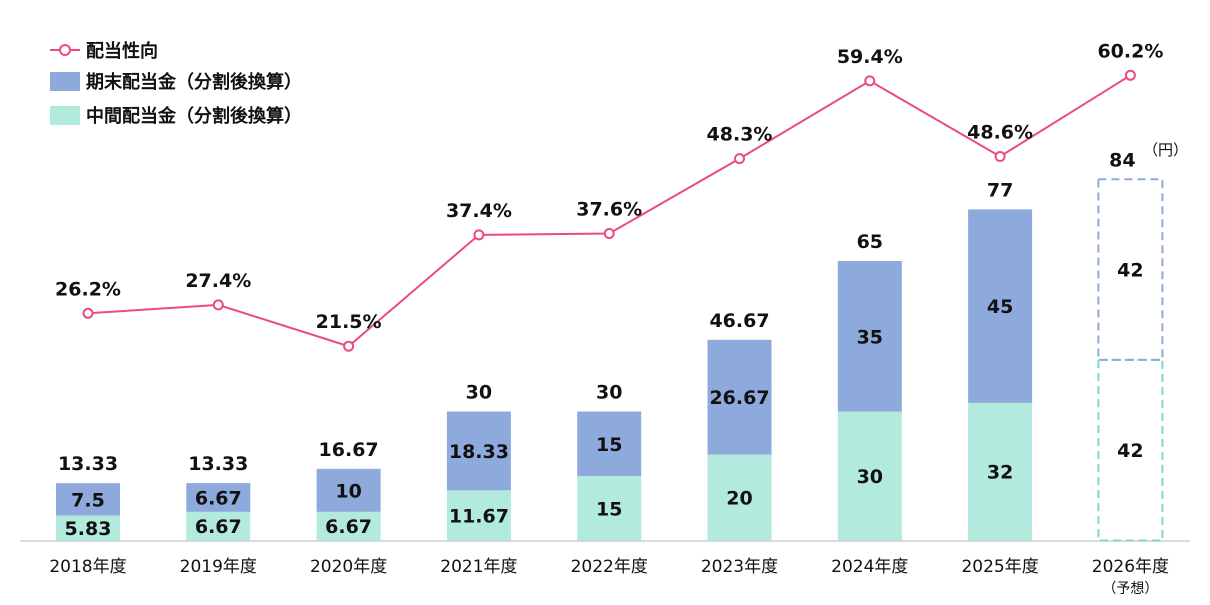  I want to click on legend-year-end: 期末配当金（分割後換算）, so click(176, 82).